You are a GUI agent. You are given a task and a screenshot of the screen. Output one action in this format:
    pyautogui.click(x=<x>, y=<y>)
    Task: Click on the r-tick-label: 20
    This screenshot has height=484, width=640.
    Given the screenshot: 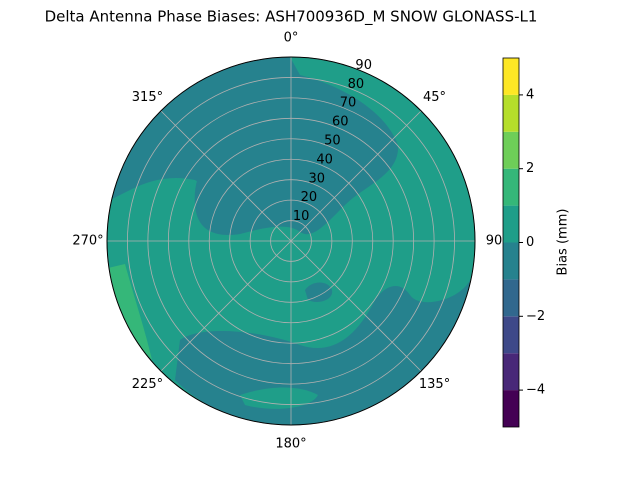 What is the action you would take?
    pyautogui.click(x=309, y=197)
    